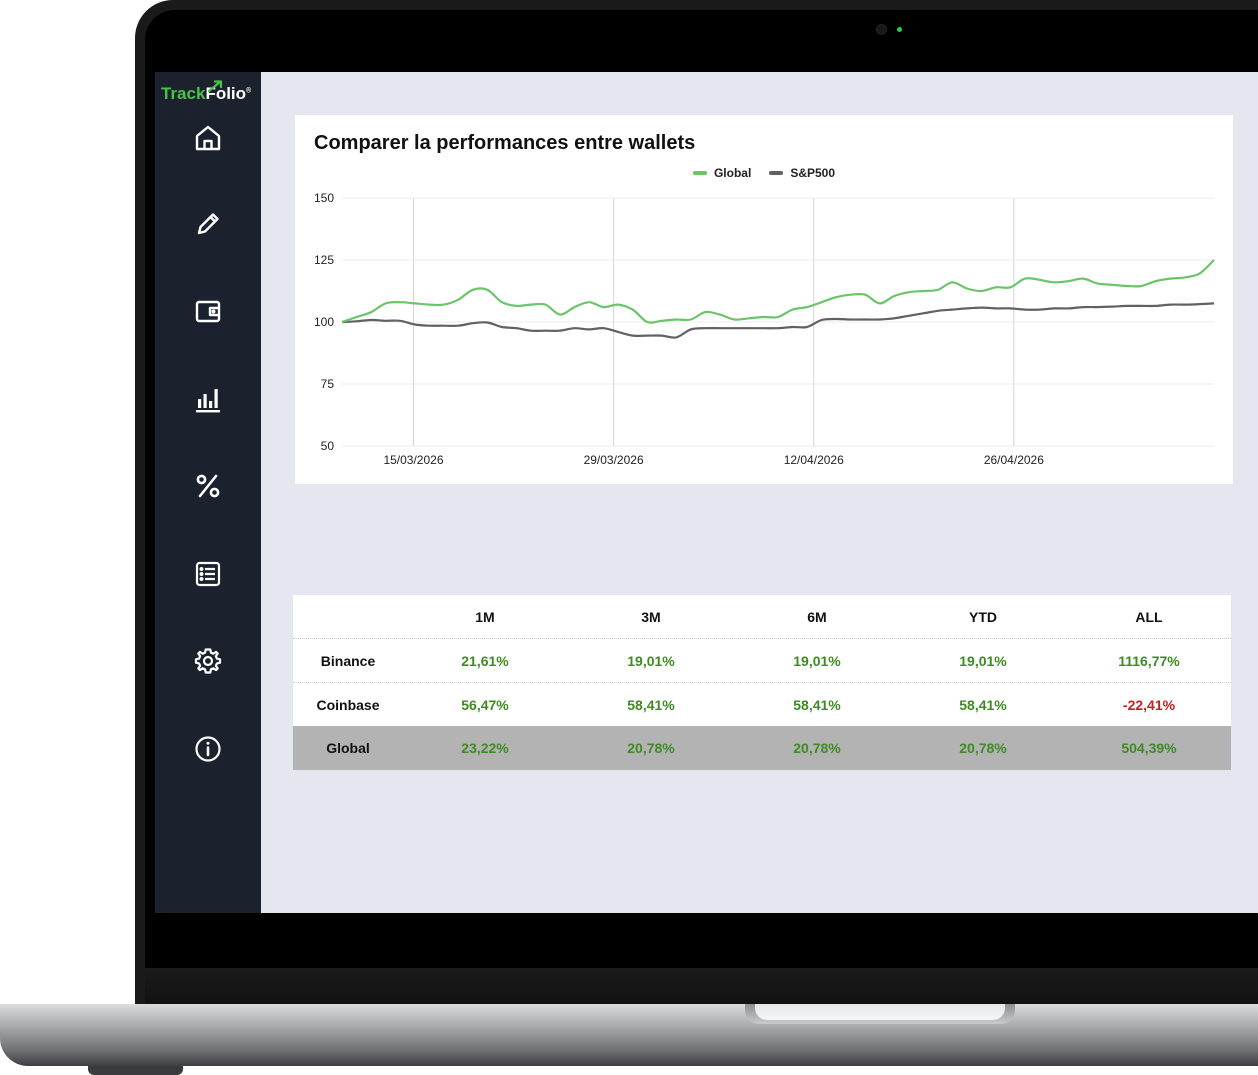 This screenshot has height=1075, width=1258. What do you see at coordinates (1014, 460) in the screenshot?
I see `x-tick-label: 26/04/2026` at bounding box center [1014, 460].